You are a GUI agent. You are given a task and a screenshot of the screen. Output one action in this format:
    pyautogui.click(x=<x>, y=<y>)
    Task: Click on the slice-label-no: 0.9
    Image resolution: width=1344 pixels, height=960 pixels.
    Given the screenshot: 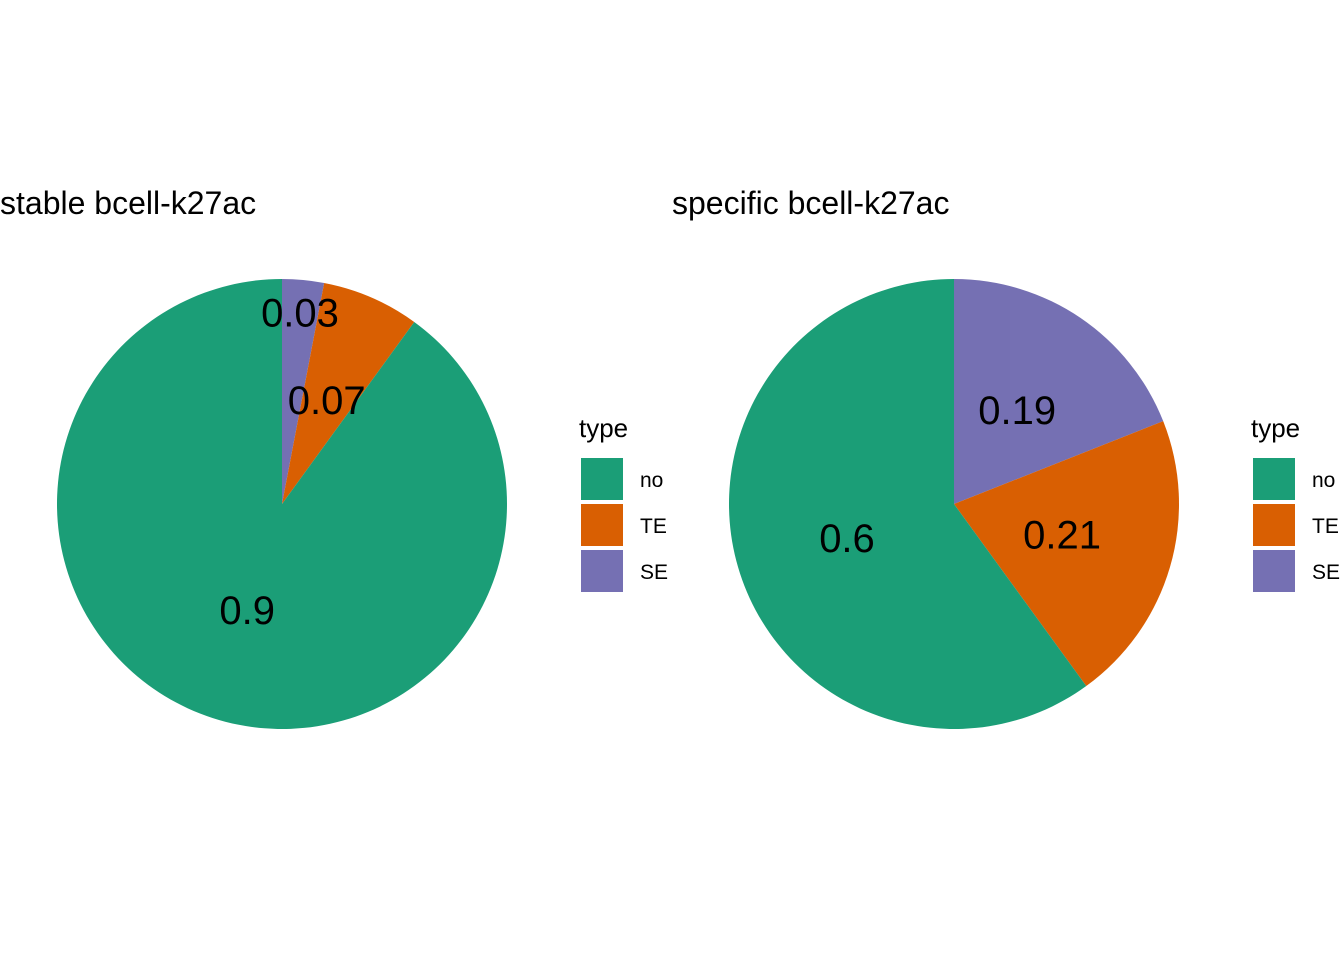 What is the action you would take?
    pyautogui.click(x=247, y=611)
    